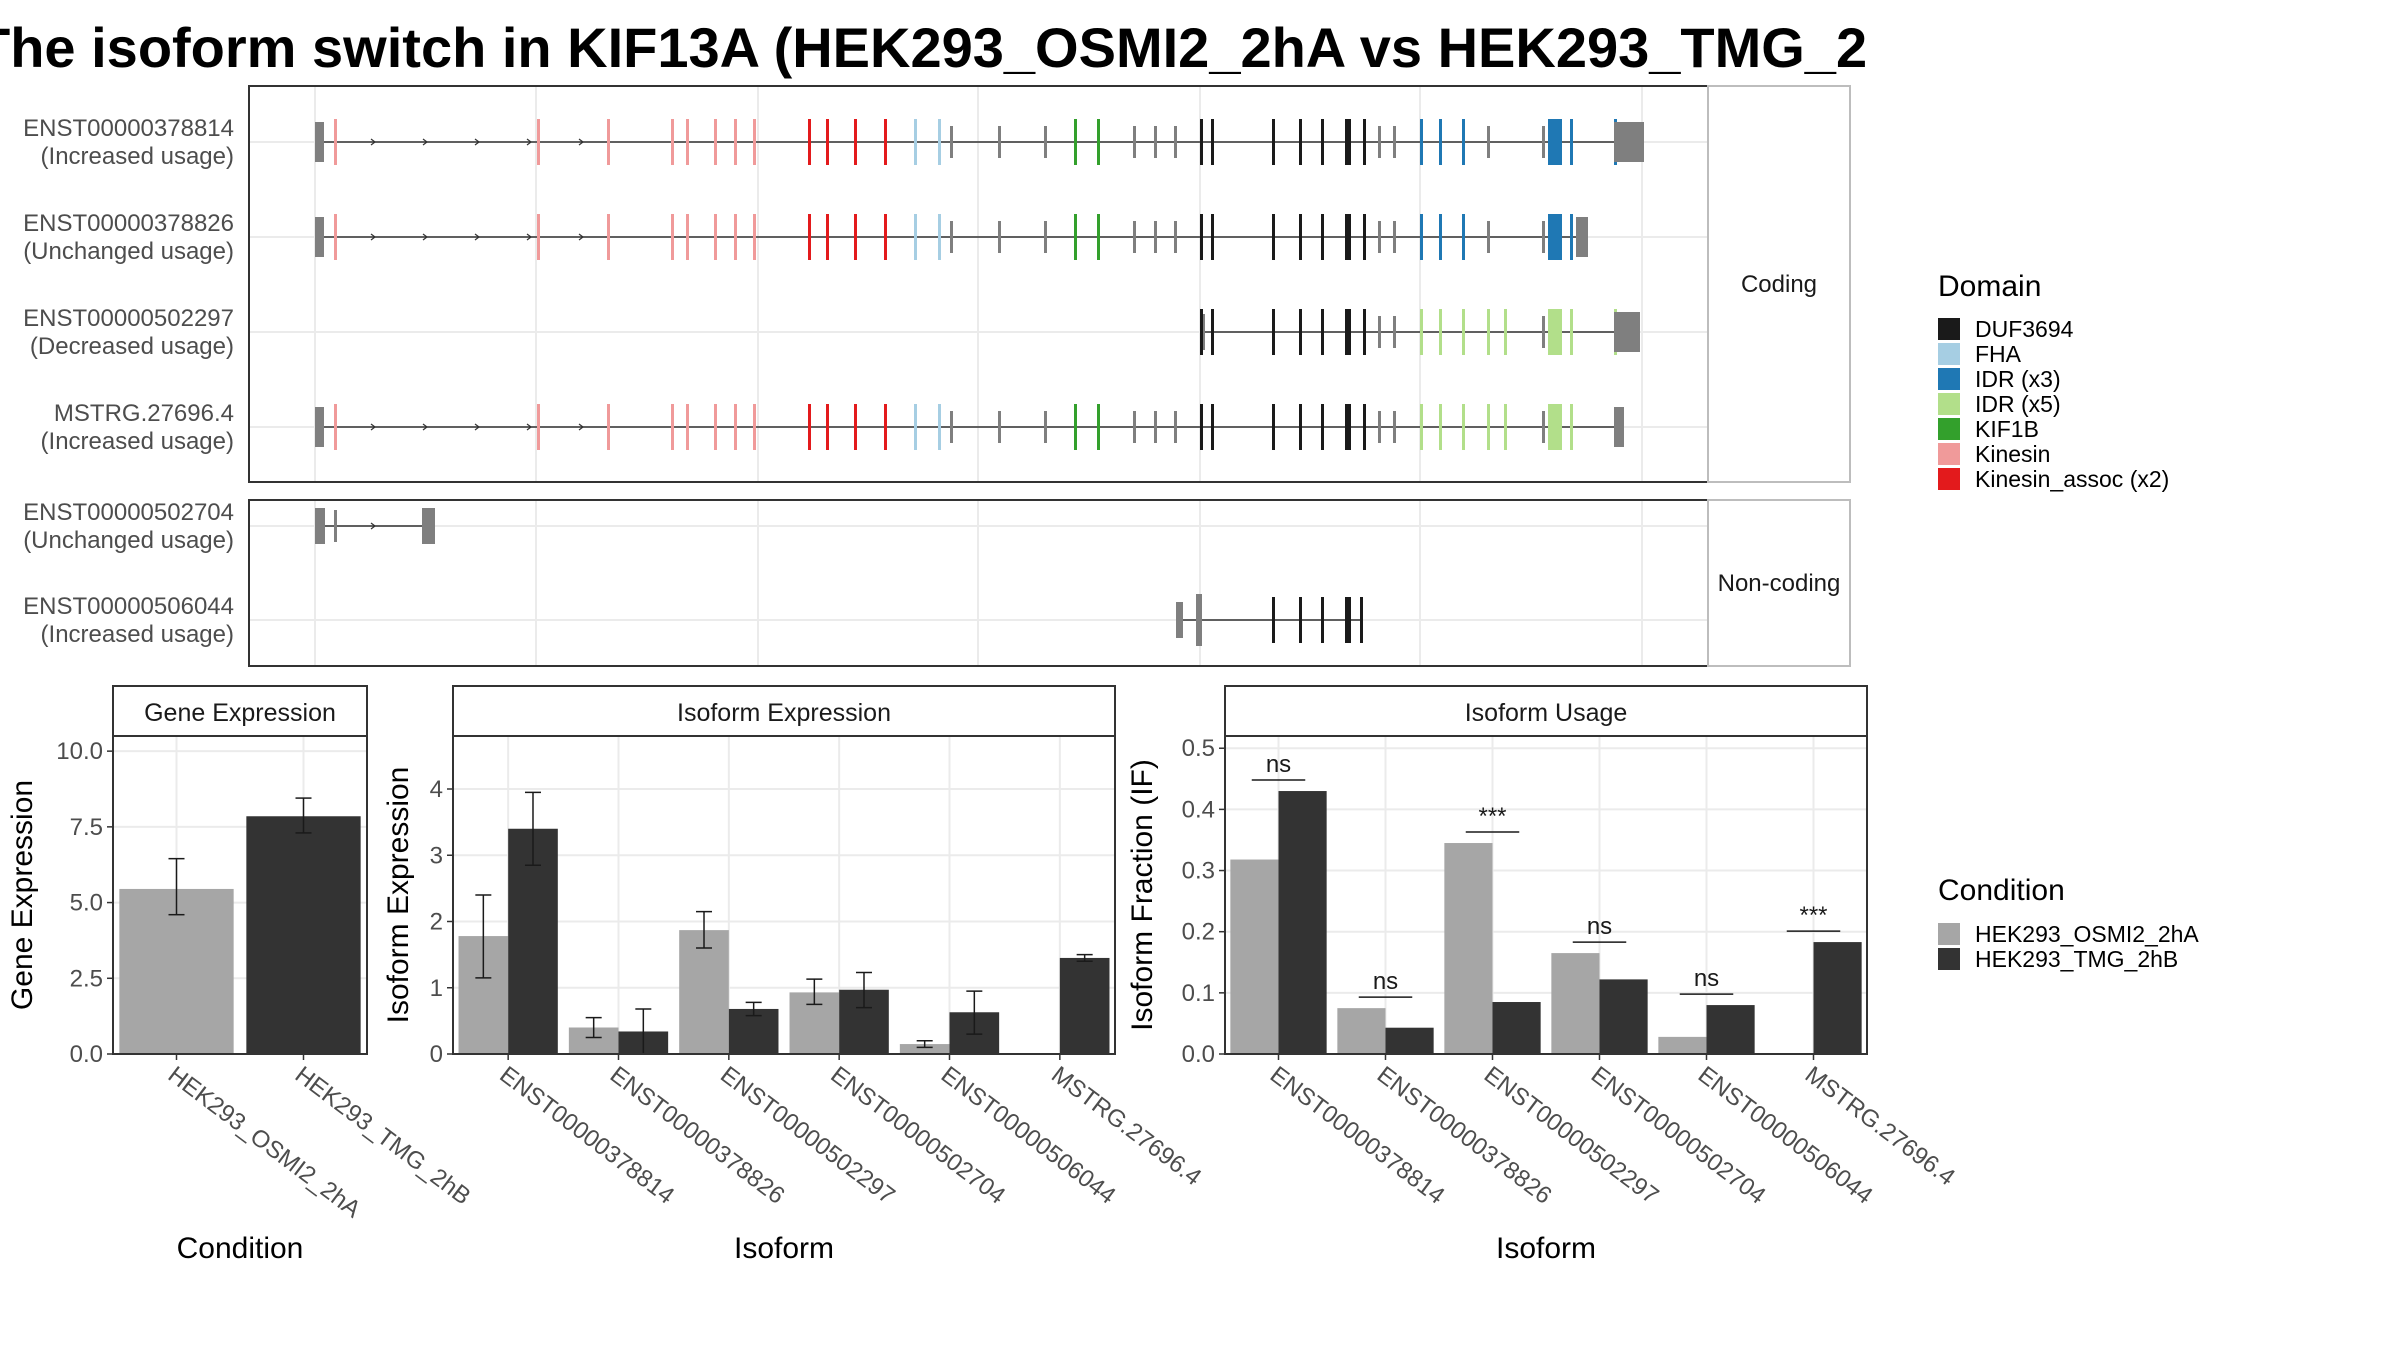  What do you see at coordinates (2024, 329) in the screenshot?
I see `legend-label-domain: DUF3694` at bounding box center [2024, 329].